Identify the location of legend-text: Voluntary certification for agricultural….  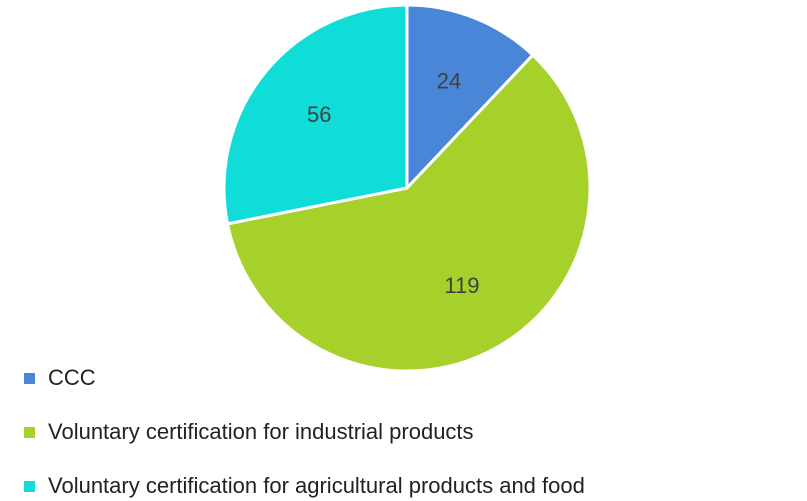
(316, 485).